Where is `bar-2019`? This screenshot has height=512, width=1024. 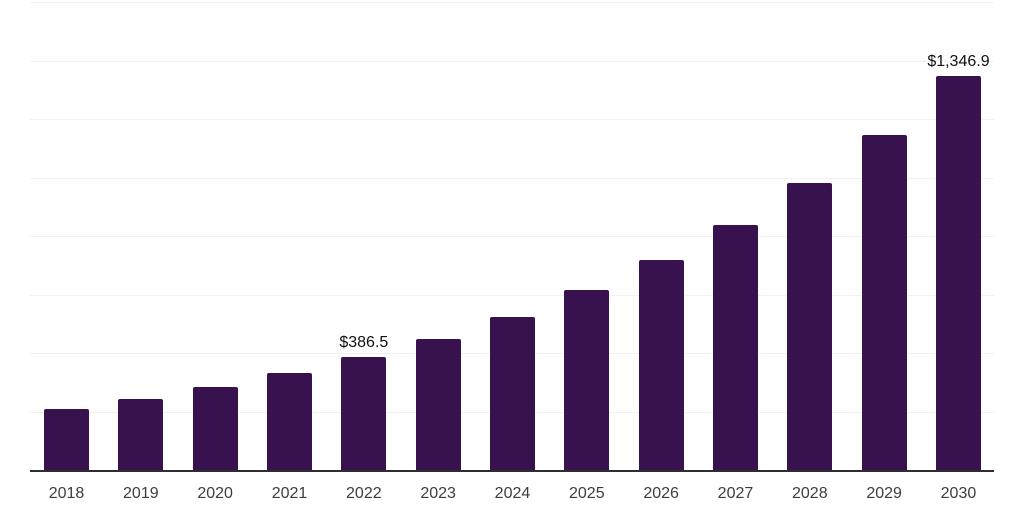 bar-2019 is located at coordinates (141, 434).